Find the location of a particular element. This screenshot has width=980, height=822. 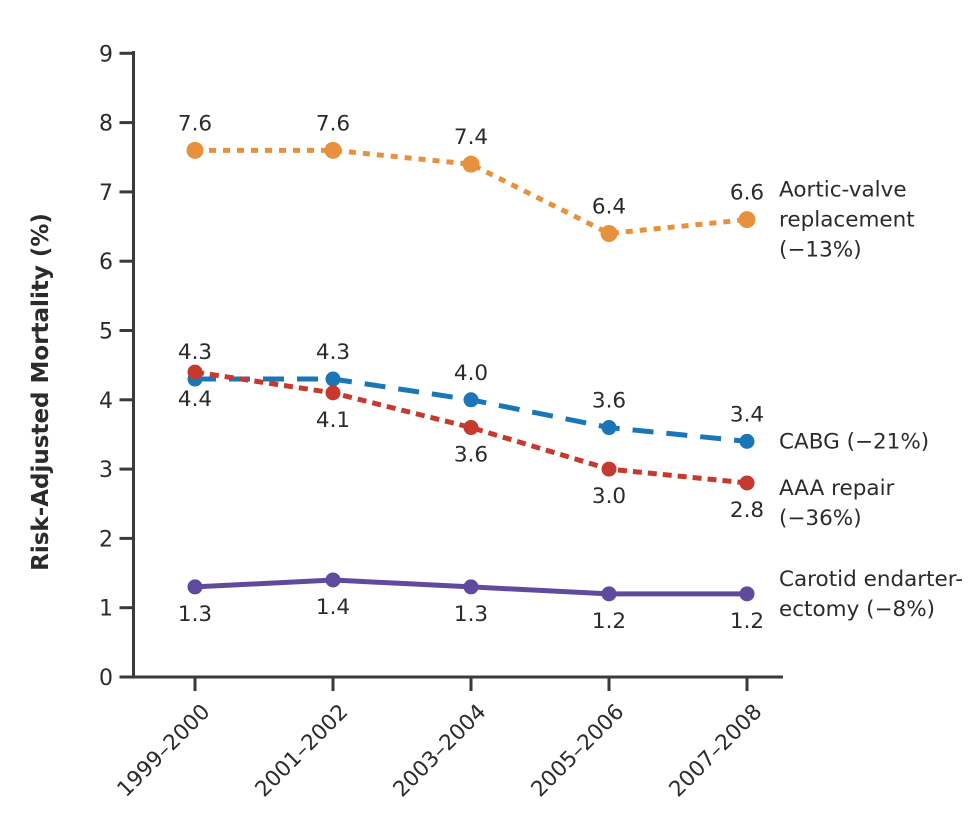

series-aaa-repair: 4.4 4.1 3.6 3.0 2.8 AAA repair (−36%) is located at coordinates (536, 447).